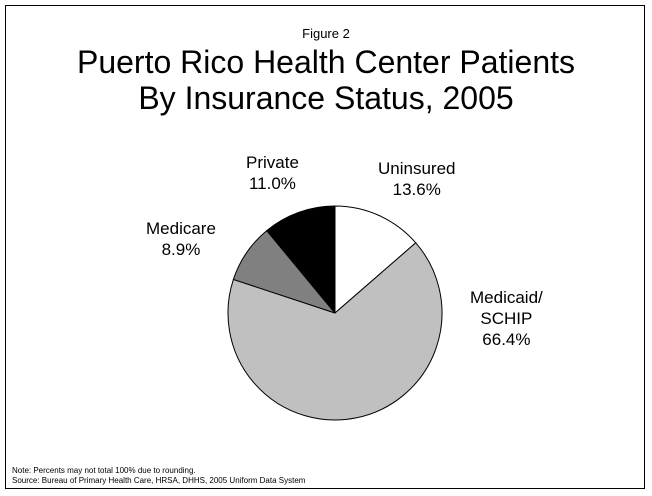  I want to click on slice-name-medicare: Medicare, so click(181, 228).